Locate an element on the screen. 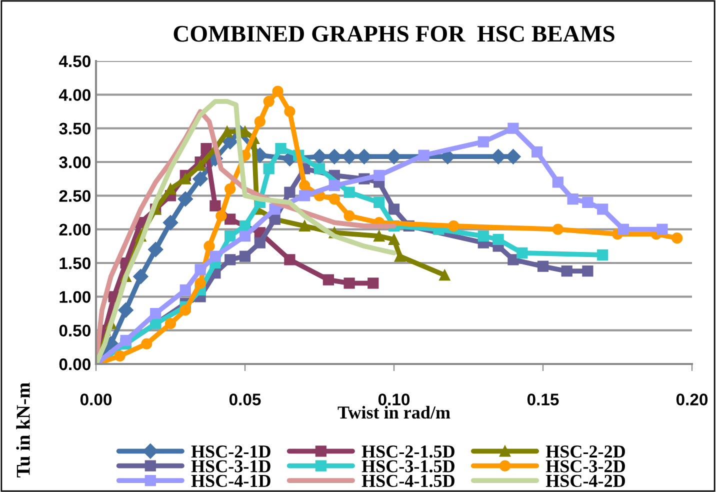  x-tick-label: 0.15 is located at coordinates (543, 400).